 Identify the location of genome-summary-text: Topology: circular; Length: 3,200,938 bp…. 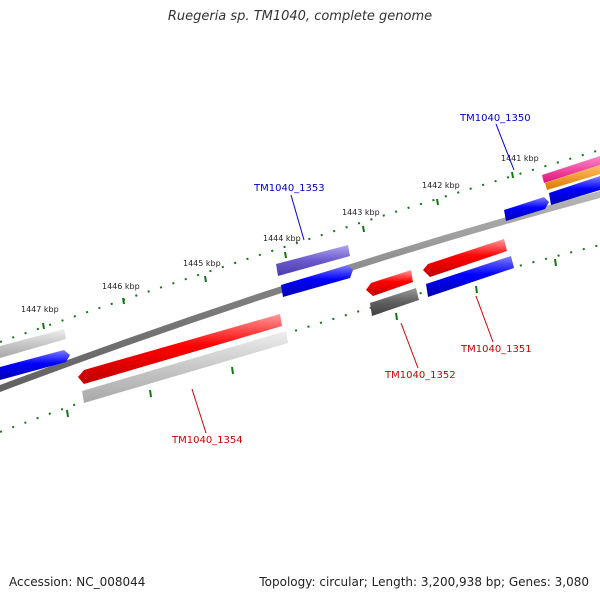
(424, 582).